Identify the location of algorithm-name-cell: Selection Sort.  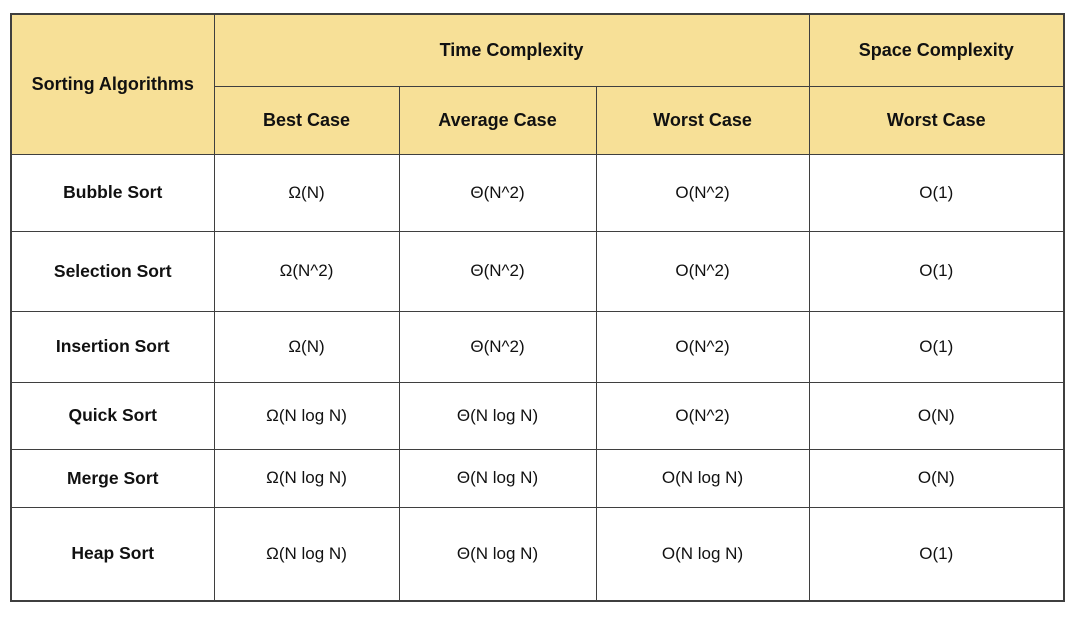
(112, 271).